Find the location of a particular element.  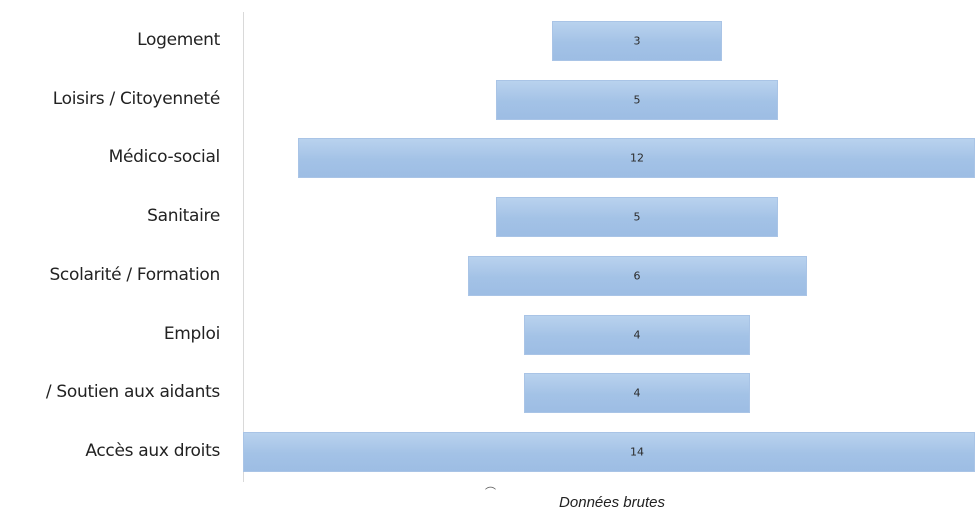

category-label: Emploi is located at coordinates (191, 333).